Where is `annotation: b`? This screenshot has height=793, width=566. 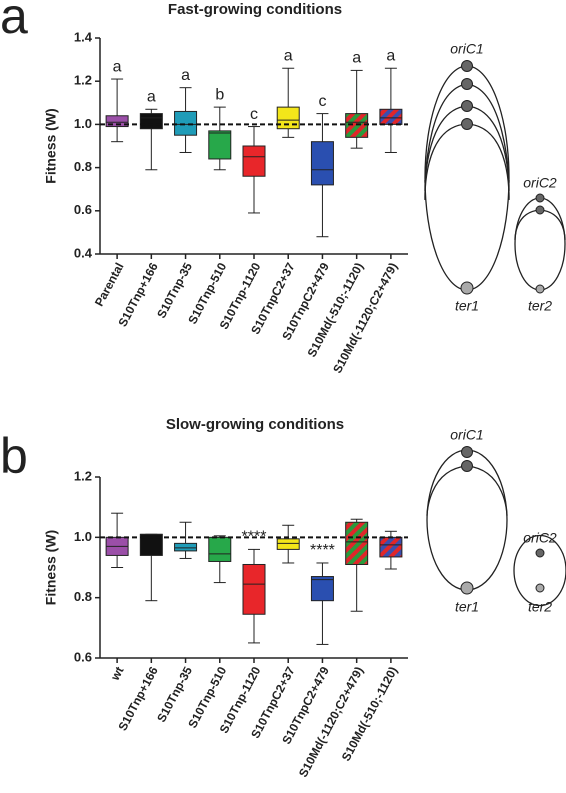
annotation: b is located at coordinates (219, 94).